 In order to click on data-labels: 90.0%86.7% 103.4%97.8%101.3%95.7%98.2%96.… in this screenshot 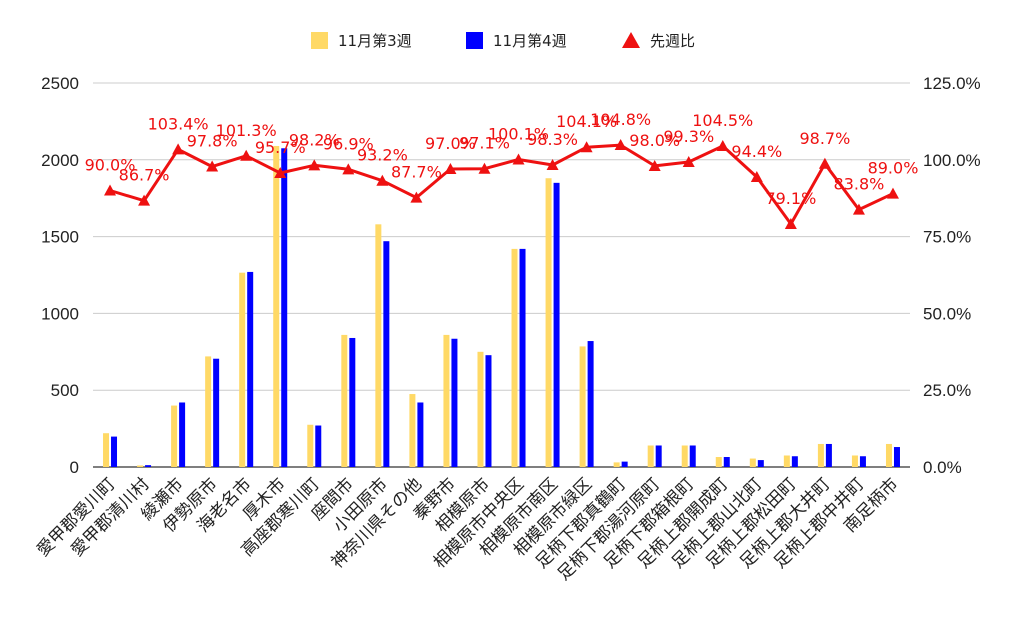, I will do `click(502, 159)`.